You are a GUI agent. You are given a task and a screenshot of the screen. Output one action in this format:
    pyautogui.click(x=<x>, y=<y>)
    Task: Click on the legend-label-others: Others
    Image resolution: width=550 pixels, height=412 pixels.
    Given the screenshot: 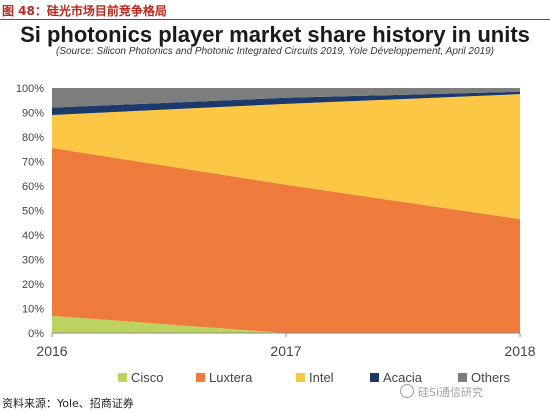 What is the action you would take?
    pyautogui.click(x=491, y=377)
    